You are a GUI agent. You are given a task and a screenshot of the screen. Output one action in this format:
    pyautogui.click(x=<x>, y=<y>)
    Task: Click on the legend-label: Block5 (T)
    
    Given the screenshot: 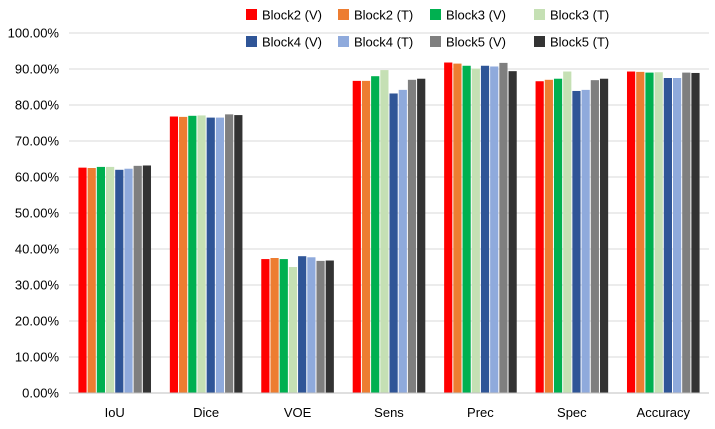 What is the action you would take?
    pyautogui.click(x=579, y=42)
    